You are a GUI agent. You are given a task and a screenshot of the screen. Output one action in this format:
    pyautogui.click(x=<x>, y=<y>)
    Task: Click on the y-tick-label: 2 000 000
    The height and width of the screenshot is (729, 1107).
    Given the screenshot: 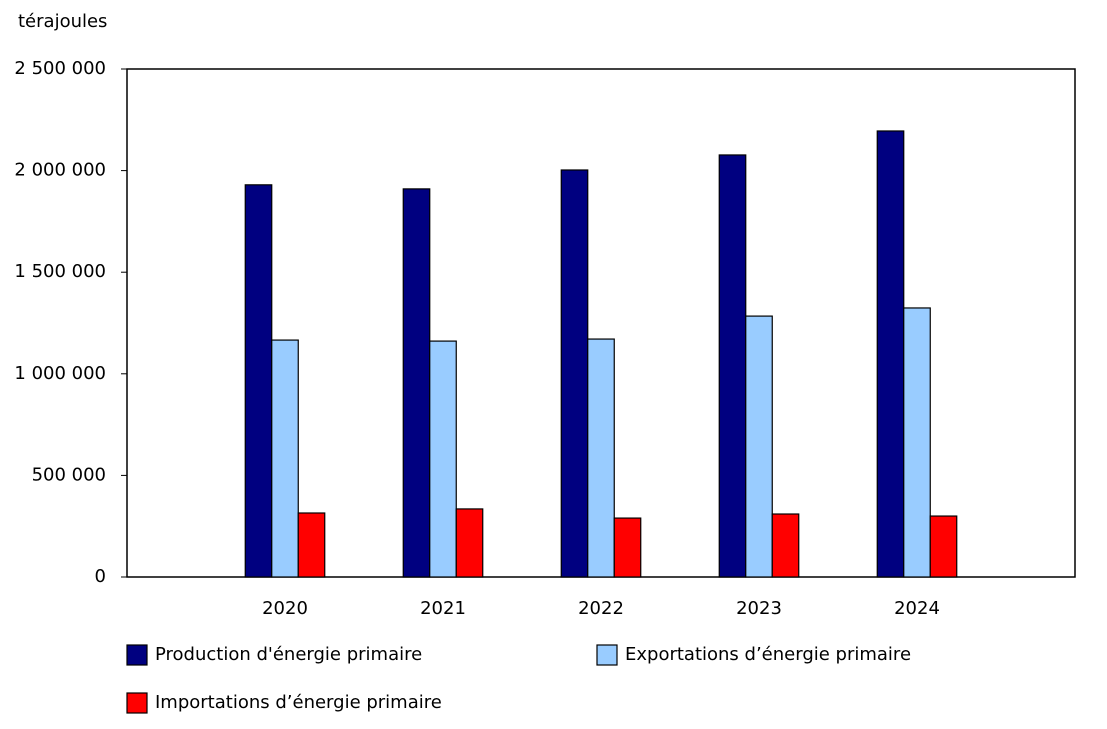 What is the action you would take?
    pyautogui.click(x=60, y=170)
    